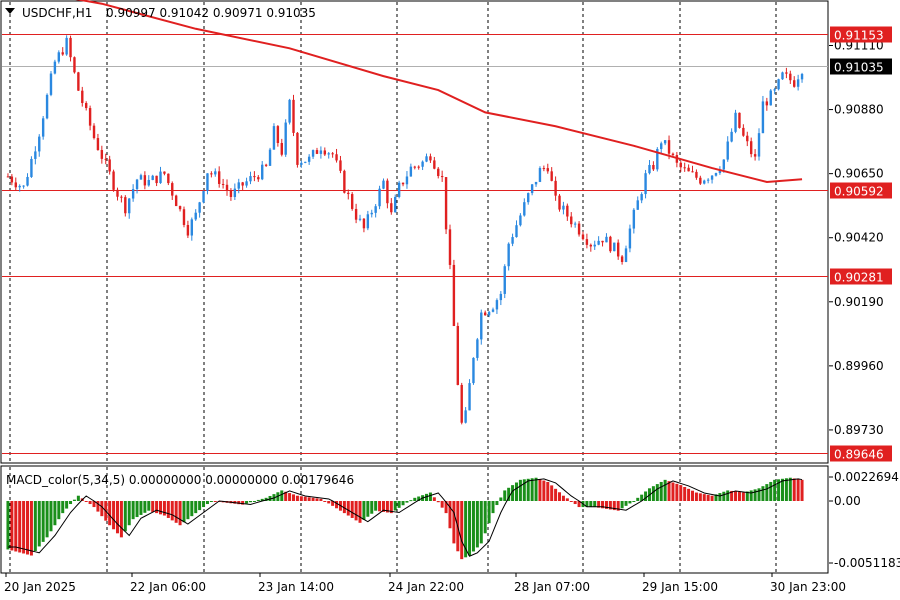  What do you see at coordinates (861, 34) in the screenshot?
I see `level-tag` at bounding box center [861, 34].